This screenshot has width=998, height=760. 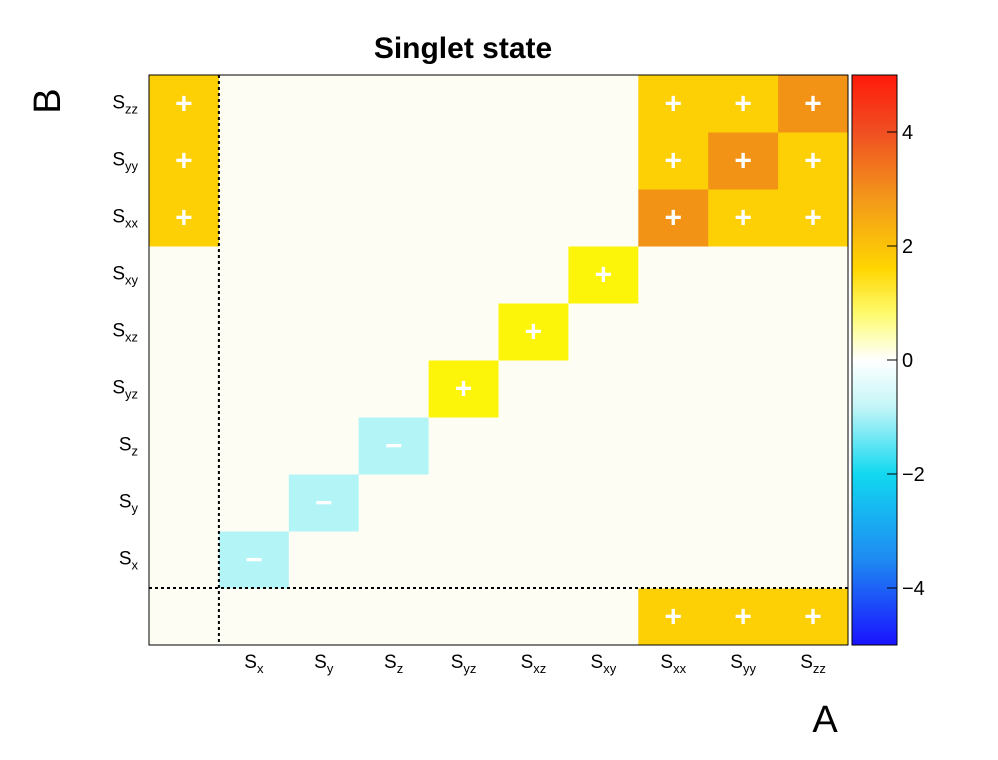 What do you see at coordinates (125, 219) in the screenshot?
I see `y-tick-label: Sxx` at bounding box center [125, 219].